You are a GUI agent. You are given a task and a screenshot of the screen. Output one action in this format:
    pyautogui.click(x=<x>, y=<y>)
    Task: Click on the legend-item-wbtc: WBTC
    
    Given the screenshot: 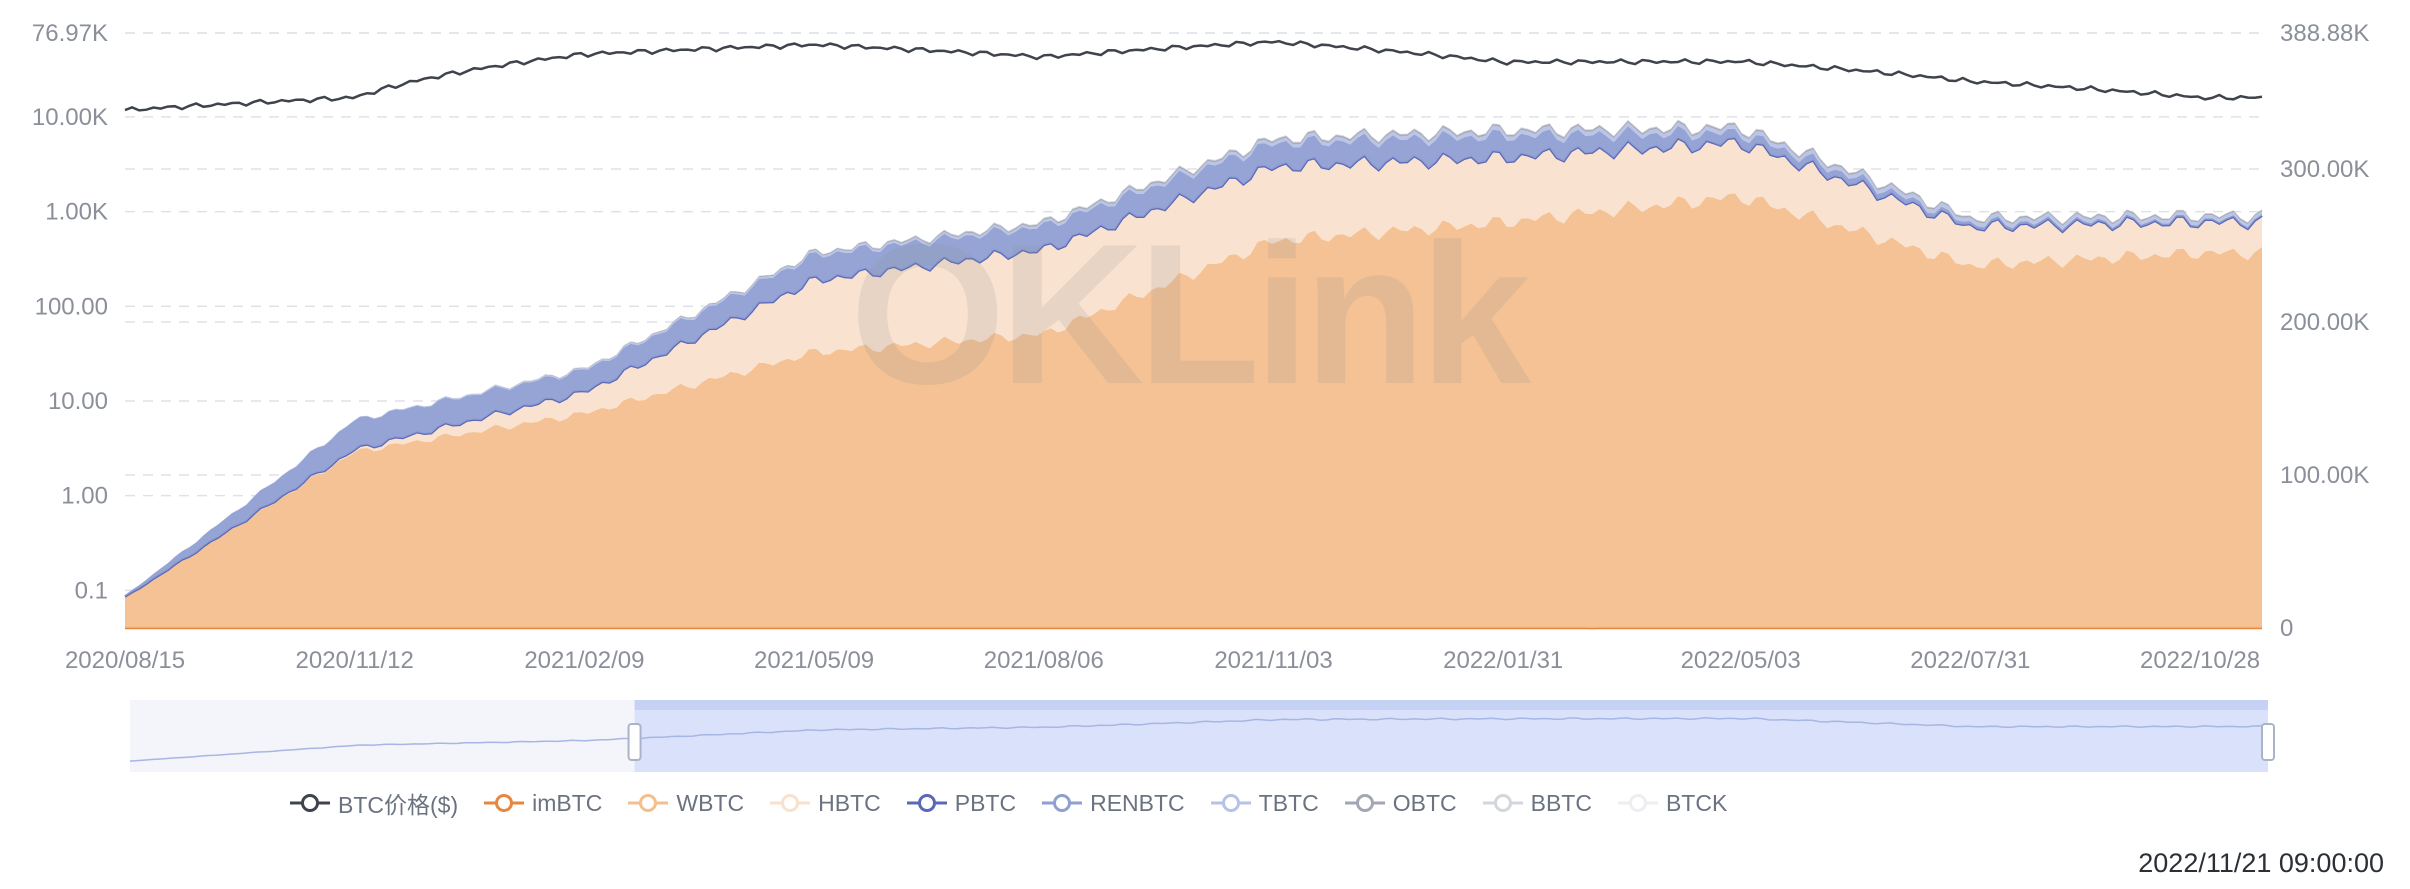 What is the action you would take?
    pyautogui.click(x=686, y=803)
    